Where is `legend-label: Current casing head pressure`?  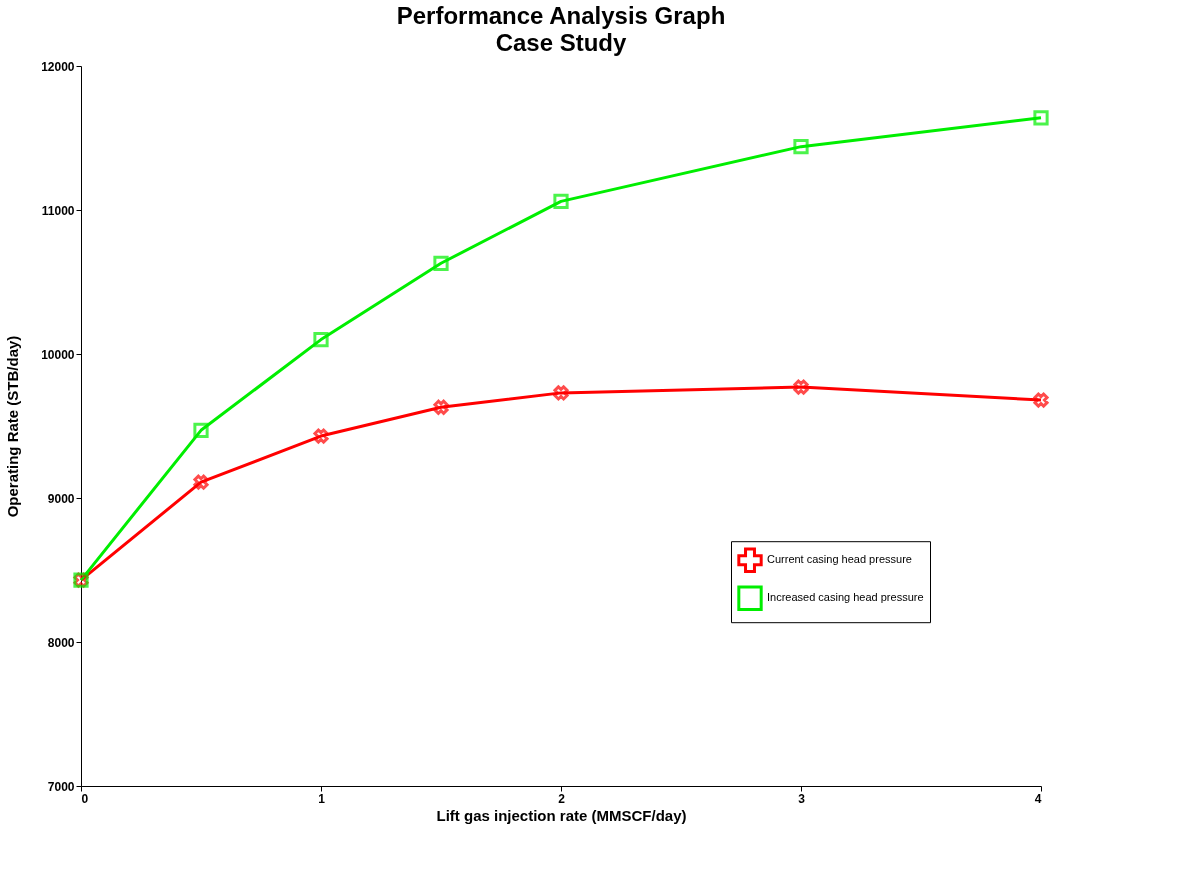 legend-label: Current casing head pressure is located at coordinates (839, 559).